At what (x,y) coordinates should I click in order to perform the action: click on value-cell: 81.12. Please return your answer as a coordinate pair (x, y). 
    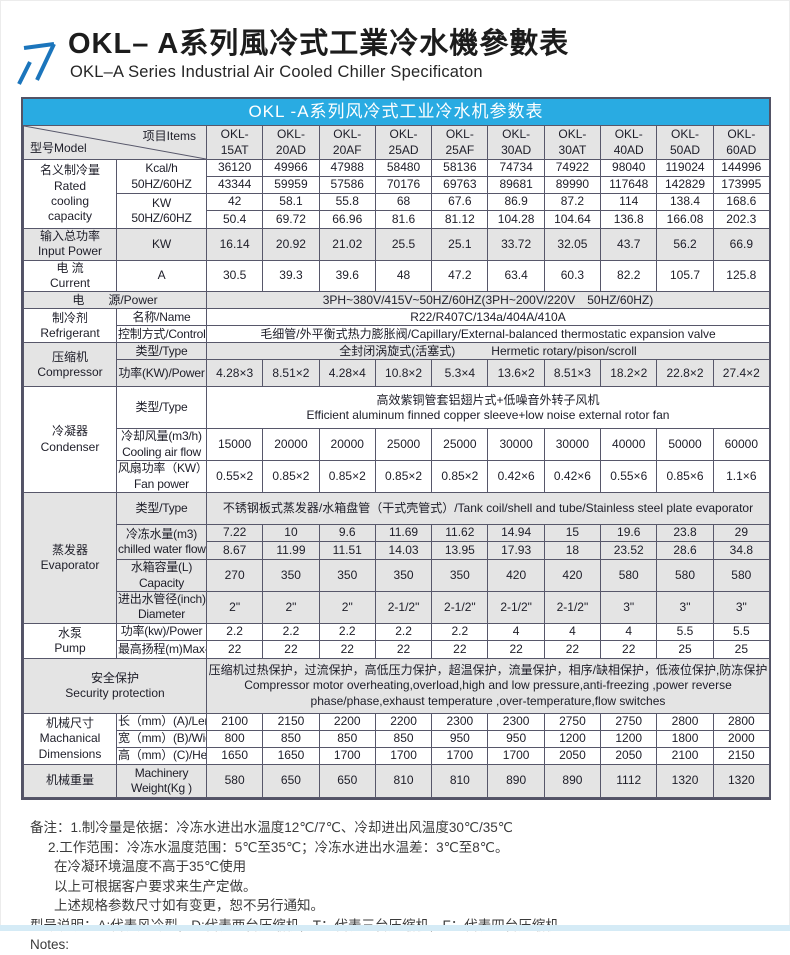
    Looking at the image, I should click on (460, 219).